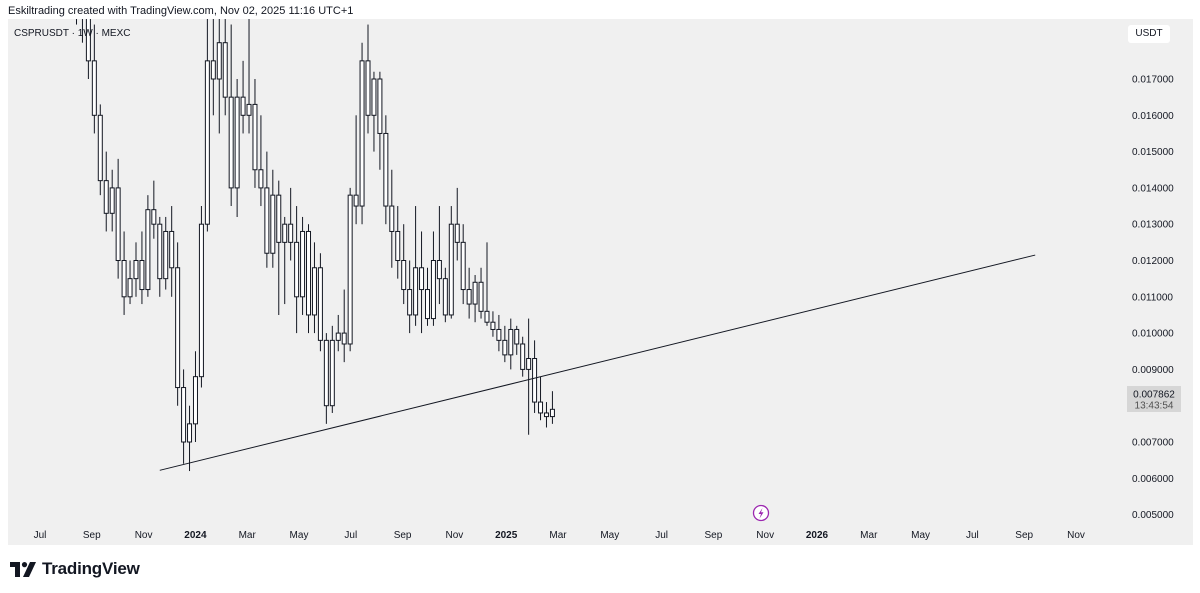 The width and height of the screenshot is (1200, 593). I want to click on x-tick-label: 2024, so click(195, 535).